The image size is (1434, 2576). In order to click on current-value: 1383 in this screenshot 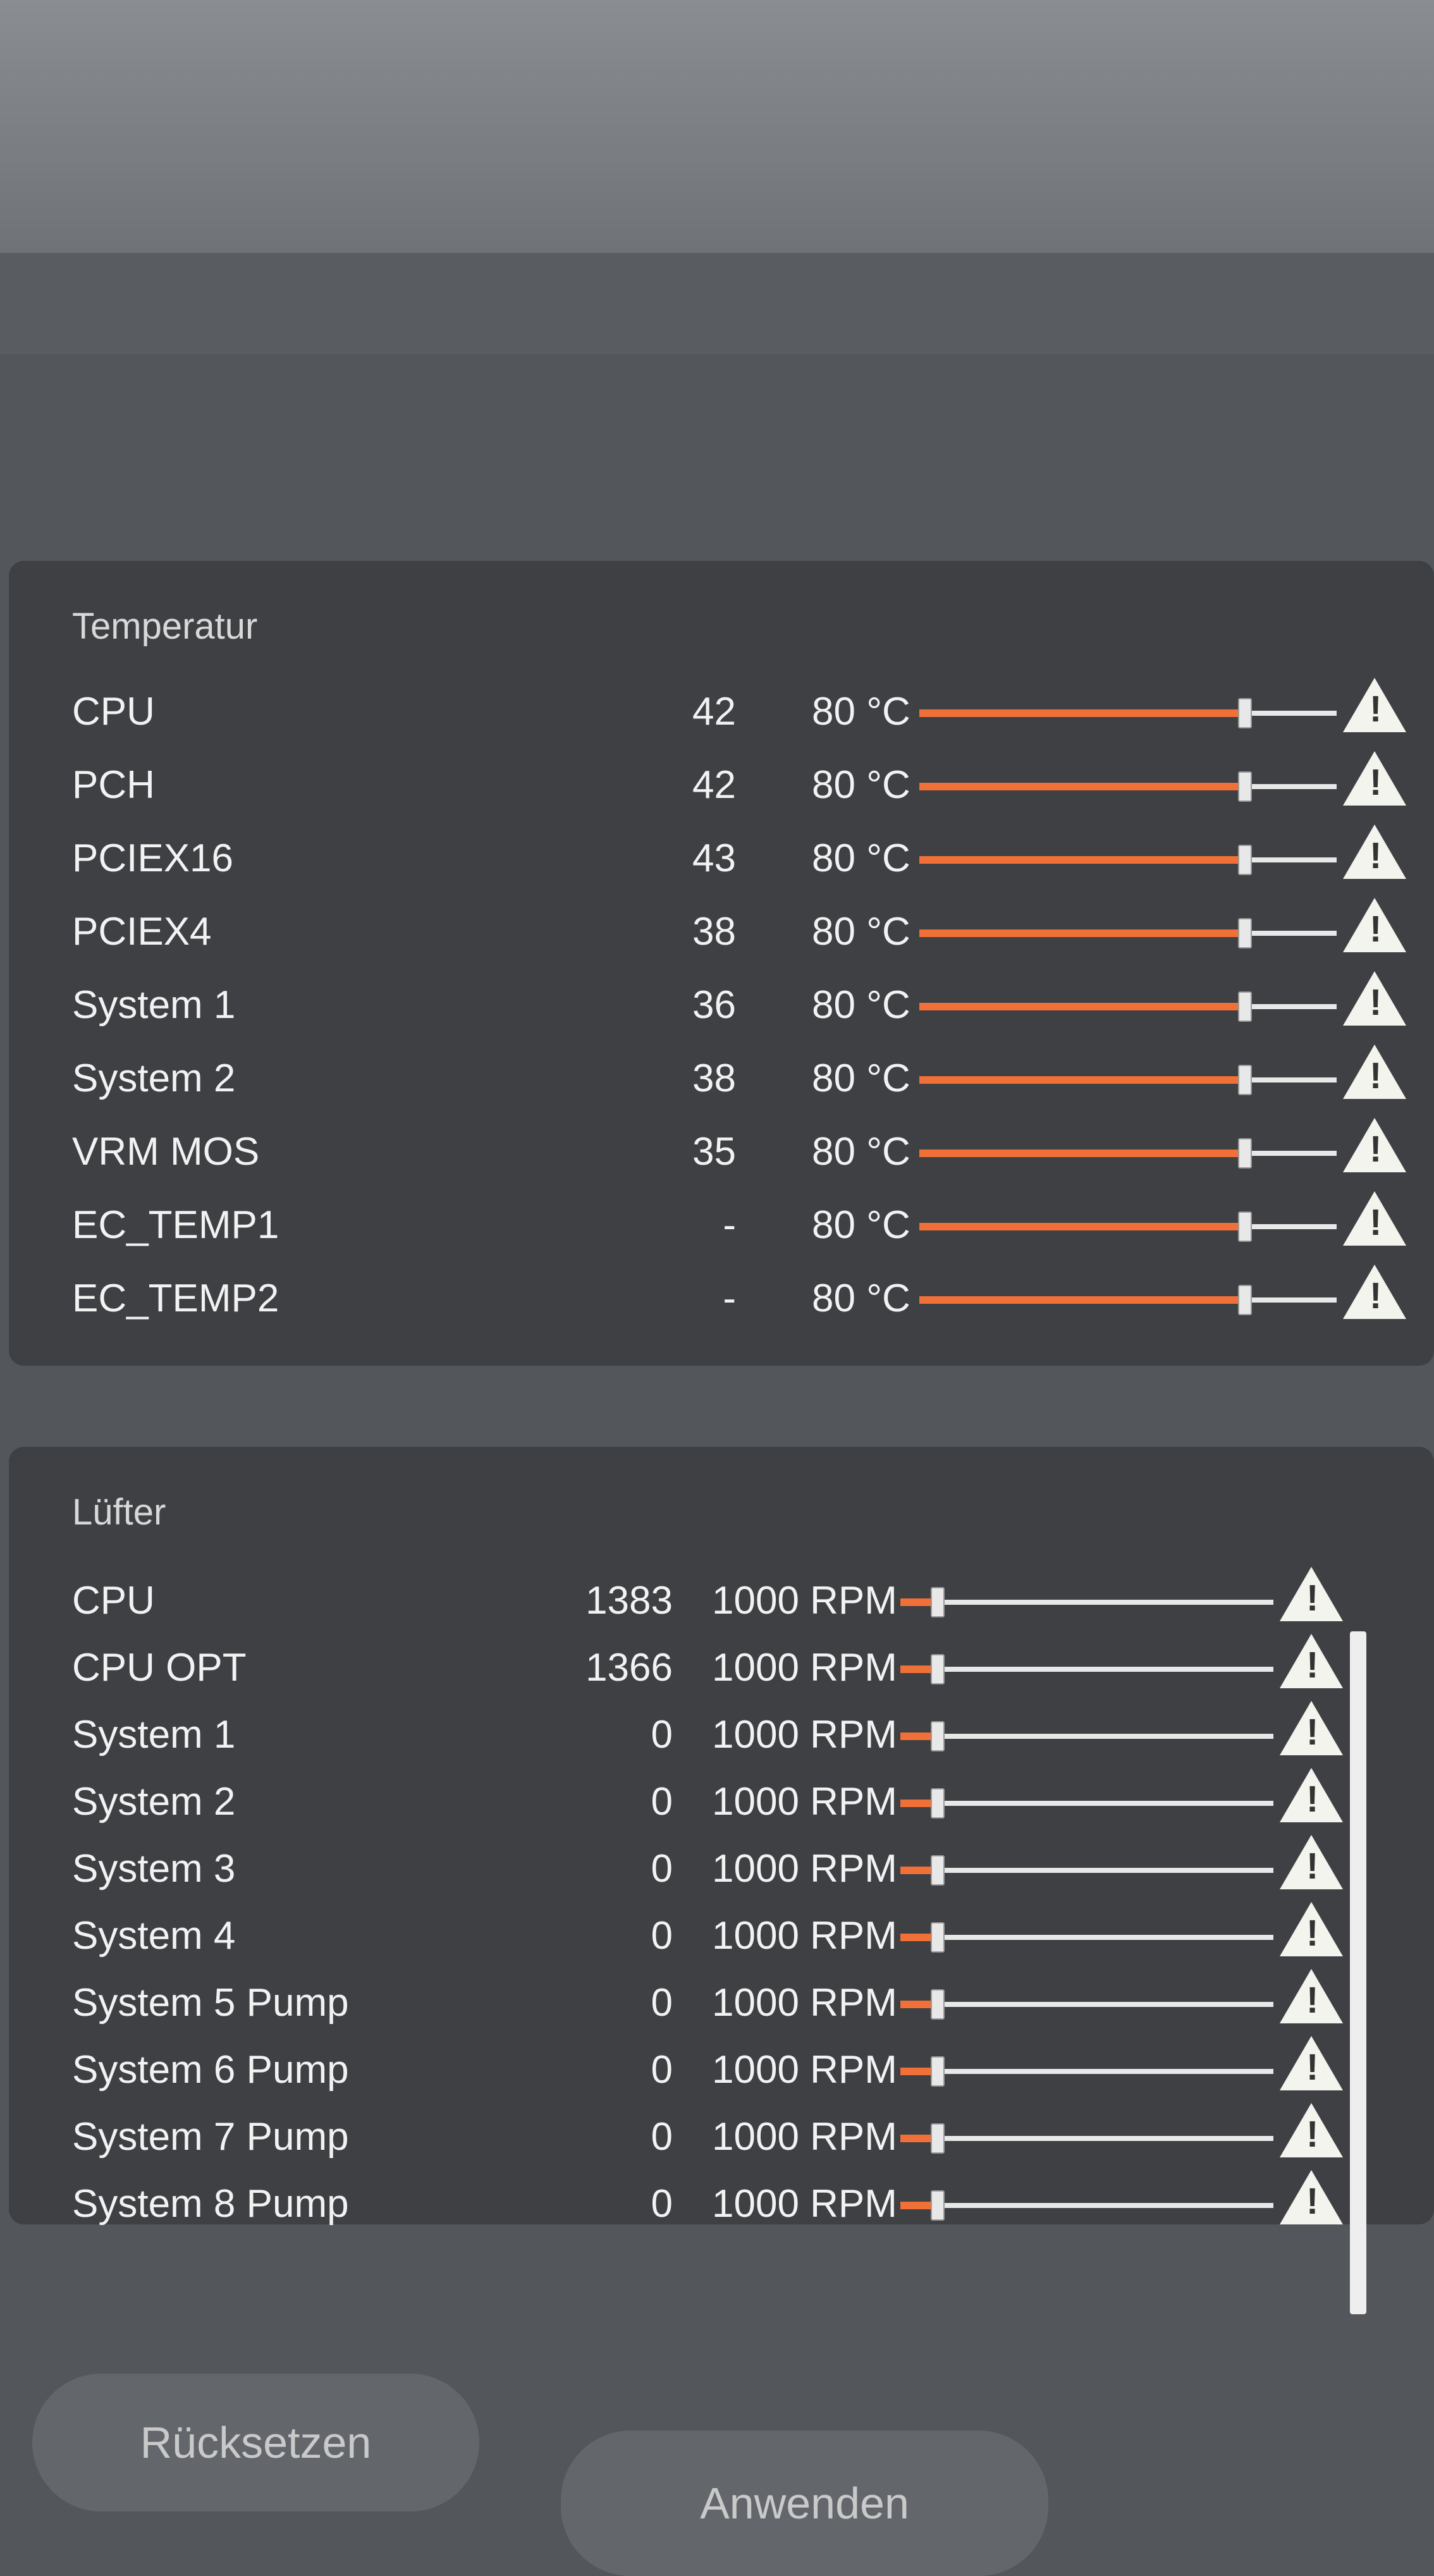, I will do `click(629, 1600)`.